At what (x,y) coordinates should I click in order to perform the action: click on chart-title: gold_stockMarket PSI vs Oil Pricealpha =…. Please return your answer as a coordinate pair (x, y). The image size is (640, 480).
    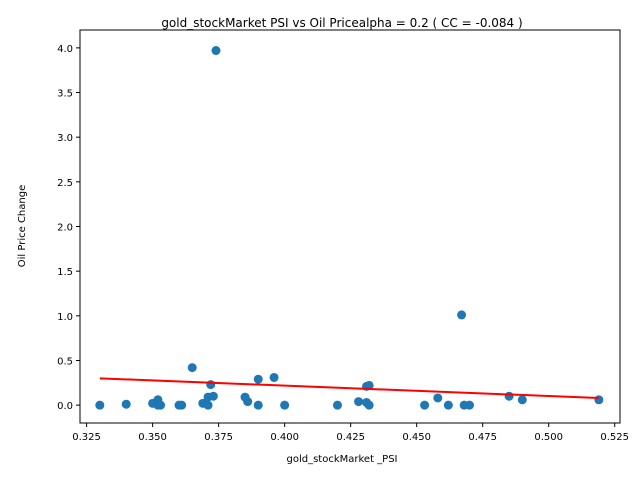
    Looking at the image, I should click on (341, 23).